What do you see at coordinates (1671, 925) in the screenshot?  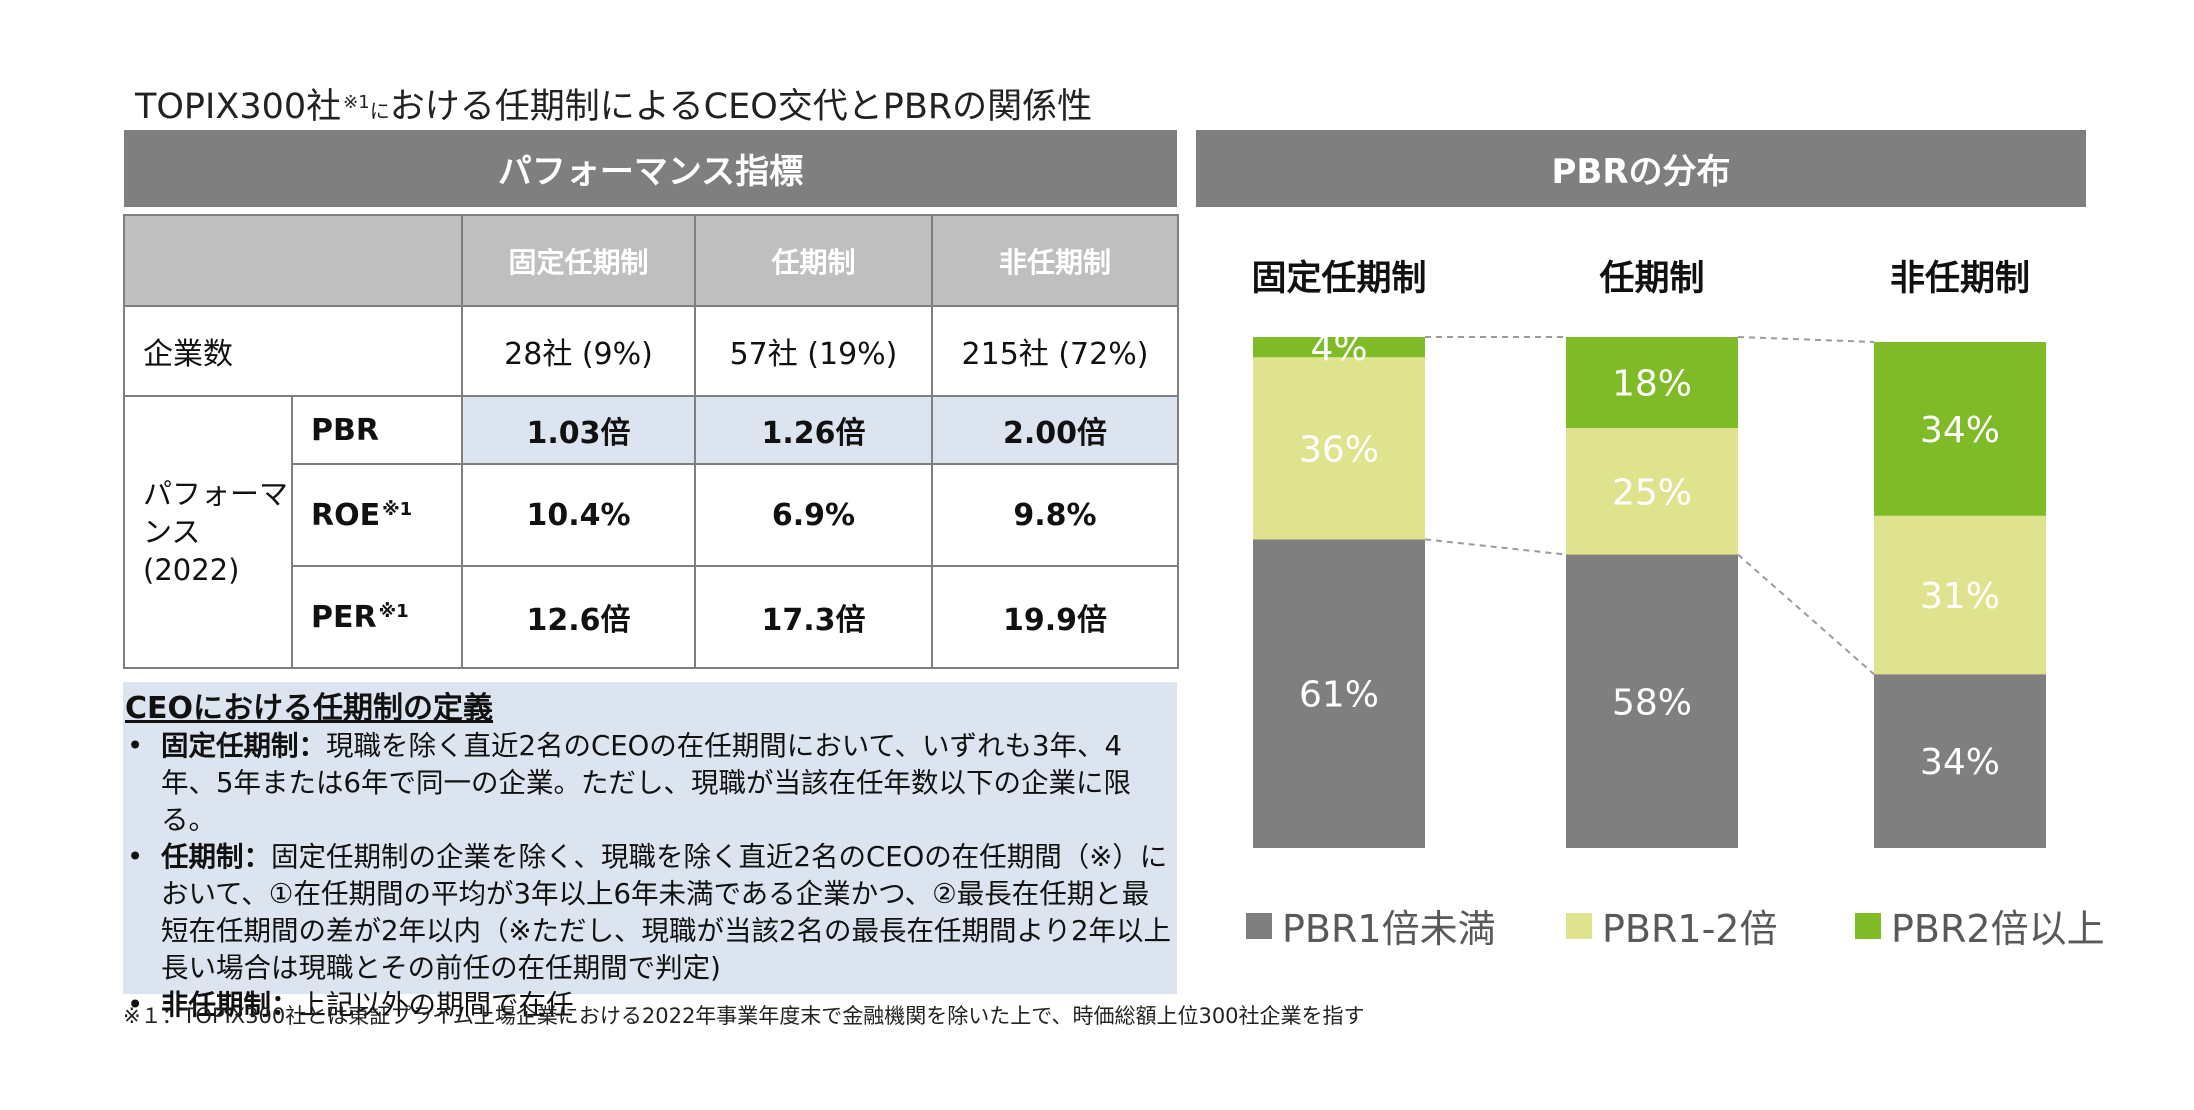 I see `legend-item: PBR1-2倍` at bounding box center [1671, 925].